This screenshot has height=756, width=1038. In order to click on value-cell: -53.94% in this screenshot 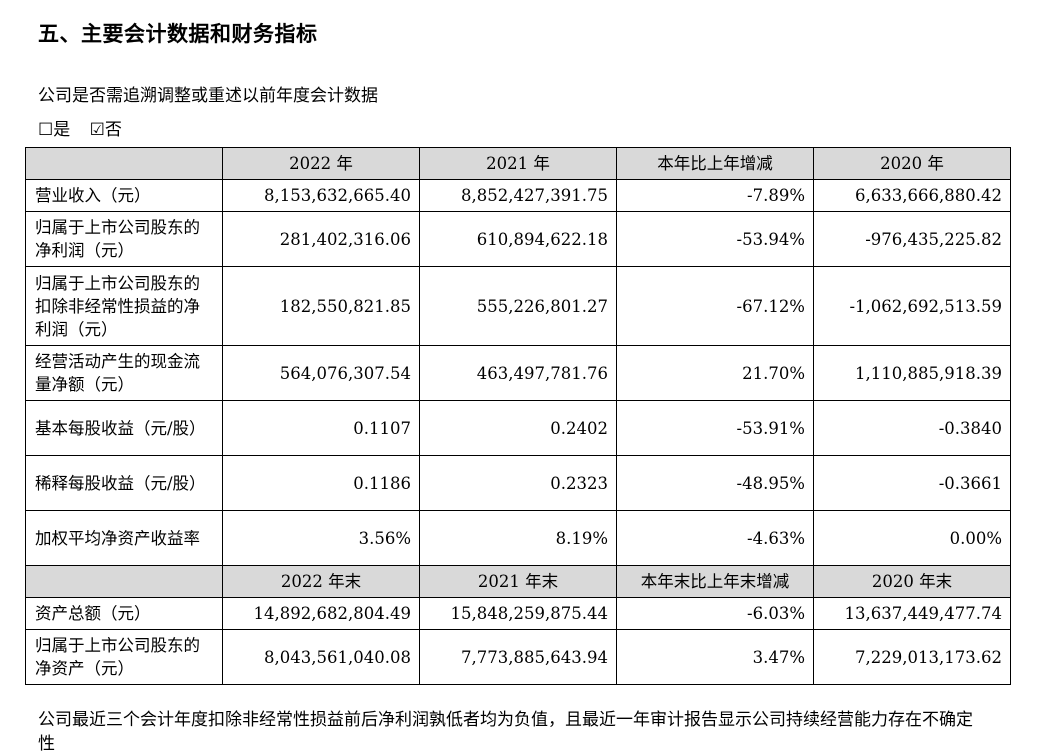, I will do `click(715, 239)`.